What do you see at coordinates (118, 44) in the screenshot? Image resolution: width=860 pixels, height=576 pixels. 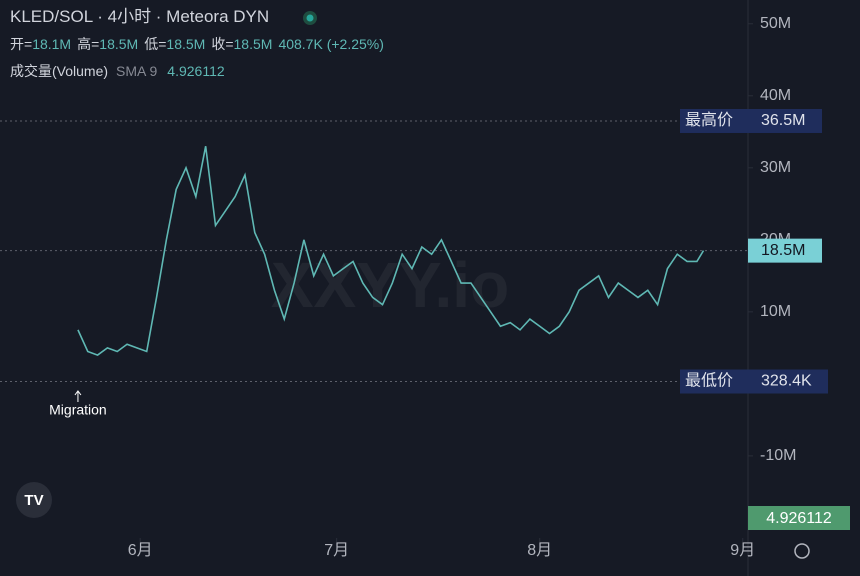 I see `high: 18.5M` at bounding box center [118, 44].